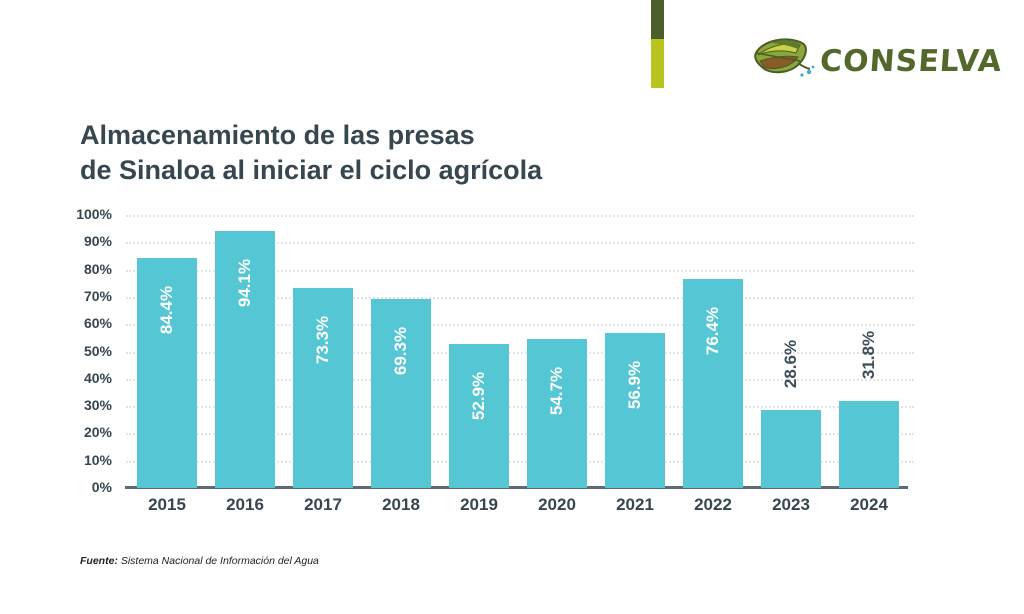 The width and height of the screenshot is (1024, 614). I want to click on bar-value-label: 54.7%, so click(556, 390).